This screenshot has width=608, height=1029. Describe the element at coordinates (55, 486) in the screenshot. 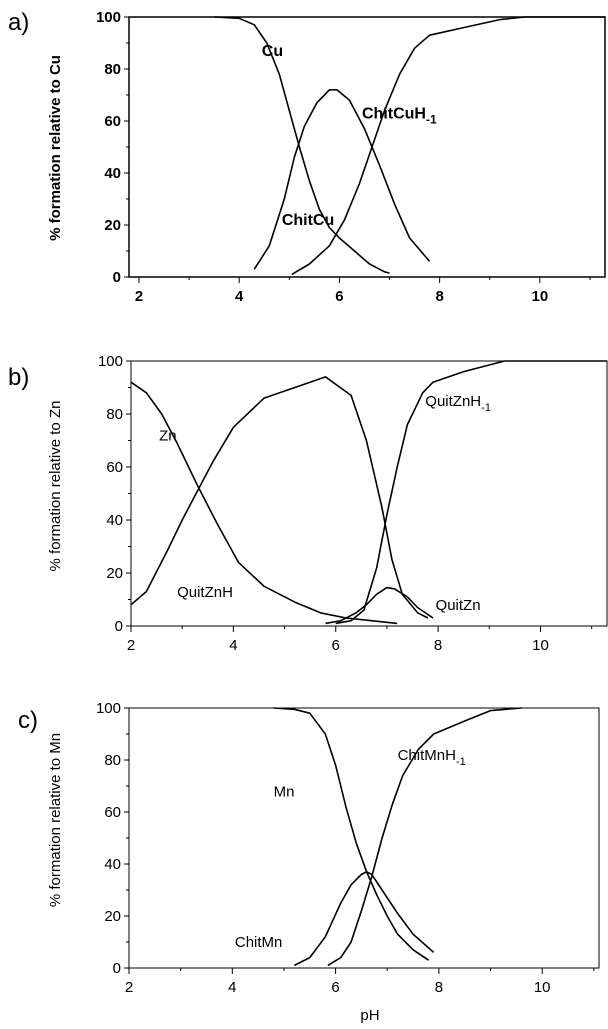

I see `y-axis-label: % formation relative to Zn` at that location.